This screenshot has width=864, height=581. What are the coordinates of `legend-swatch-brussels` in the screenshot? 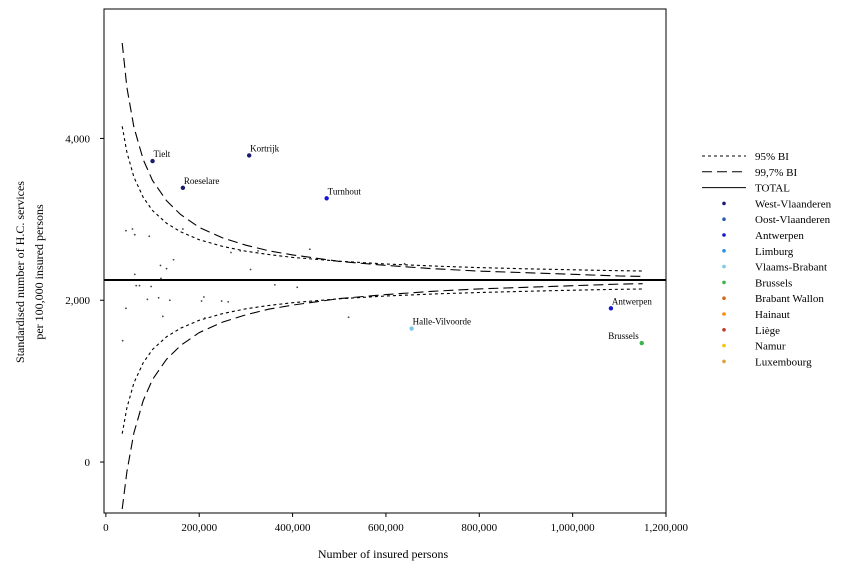 It's located at (724, 282).